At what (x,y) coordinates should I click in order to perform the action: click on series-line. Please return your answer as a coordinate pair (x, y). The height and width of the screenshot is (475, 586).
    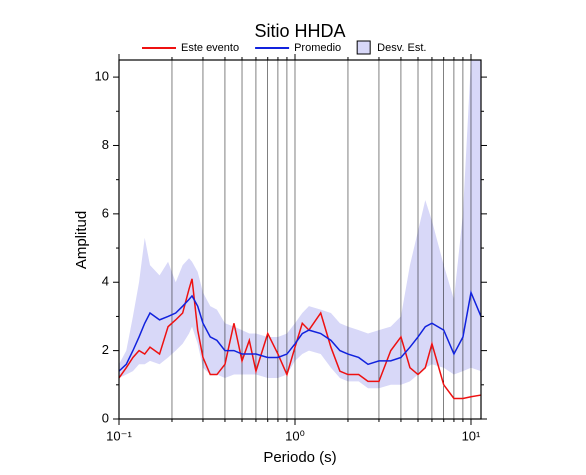
    Looking at the image, I should click on (300, 330).